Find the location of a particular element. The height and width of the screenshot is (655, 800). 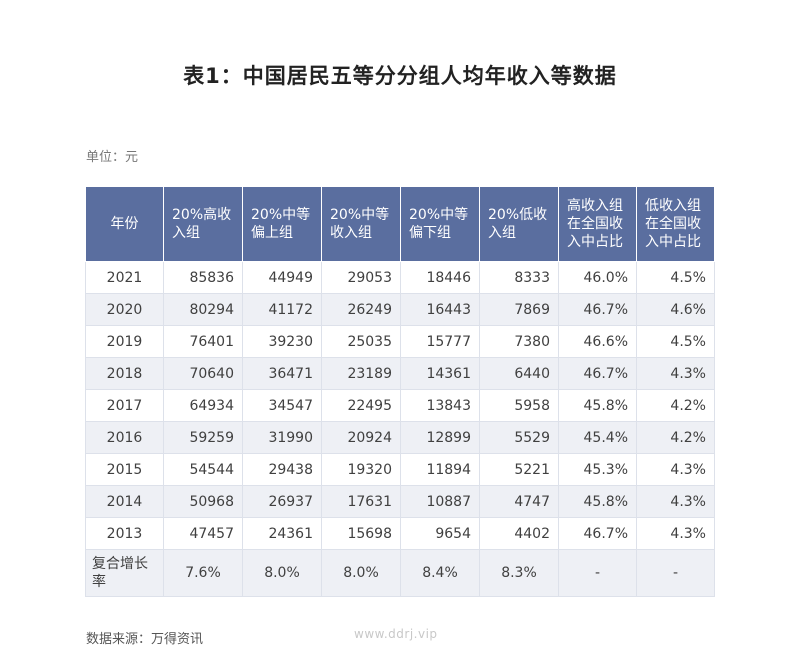

table-row: 2018 70640 36471 23189 14361 6440 46.7% 4.3% is located at coordinates (400, 373).